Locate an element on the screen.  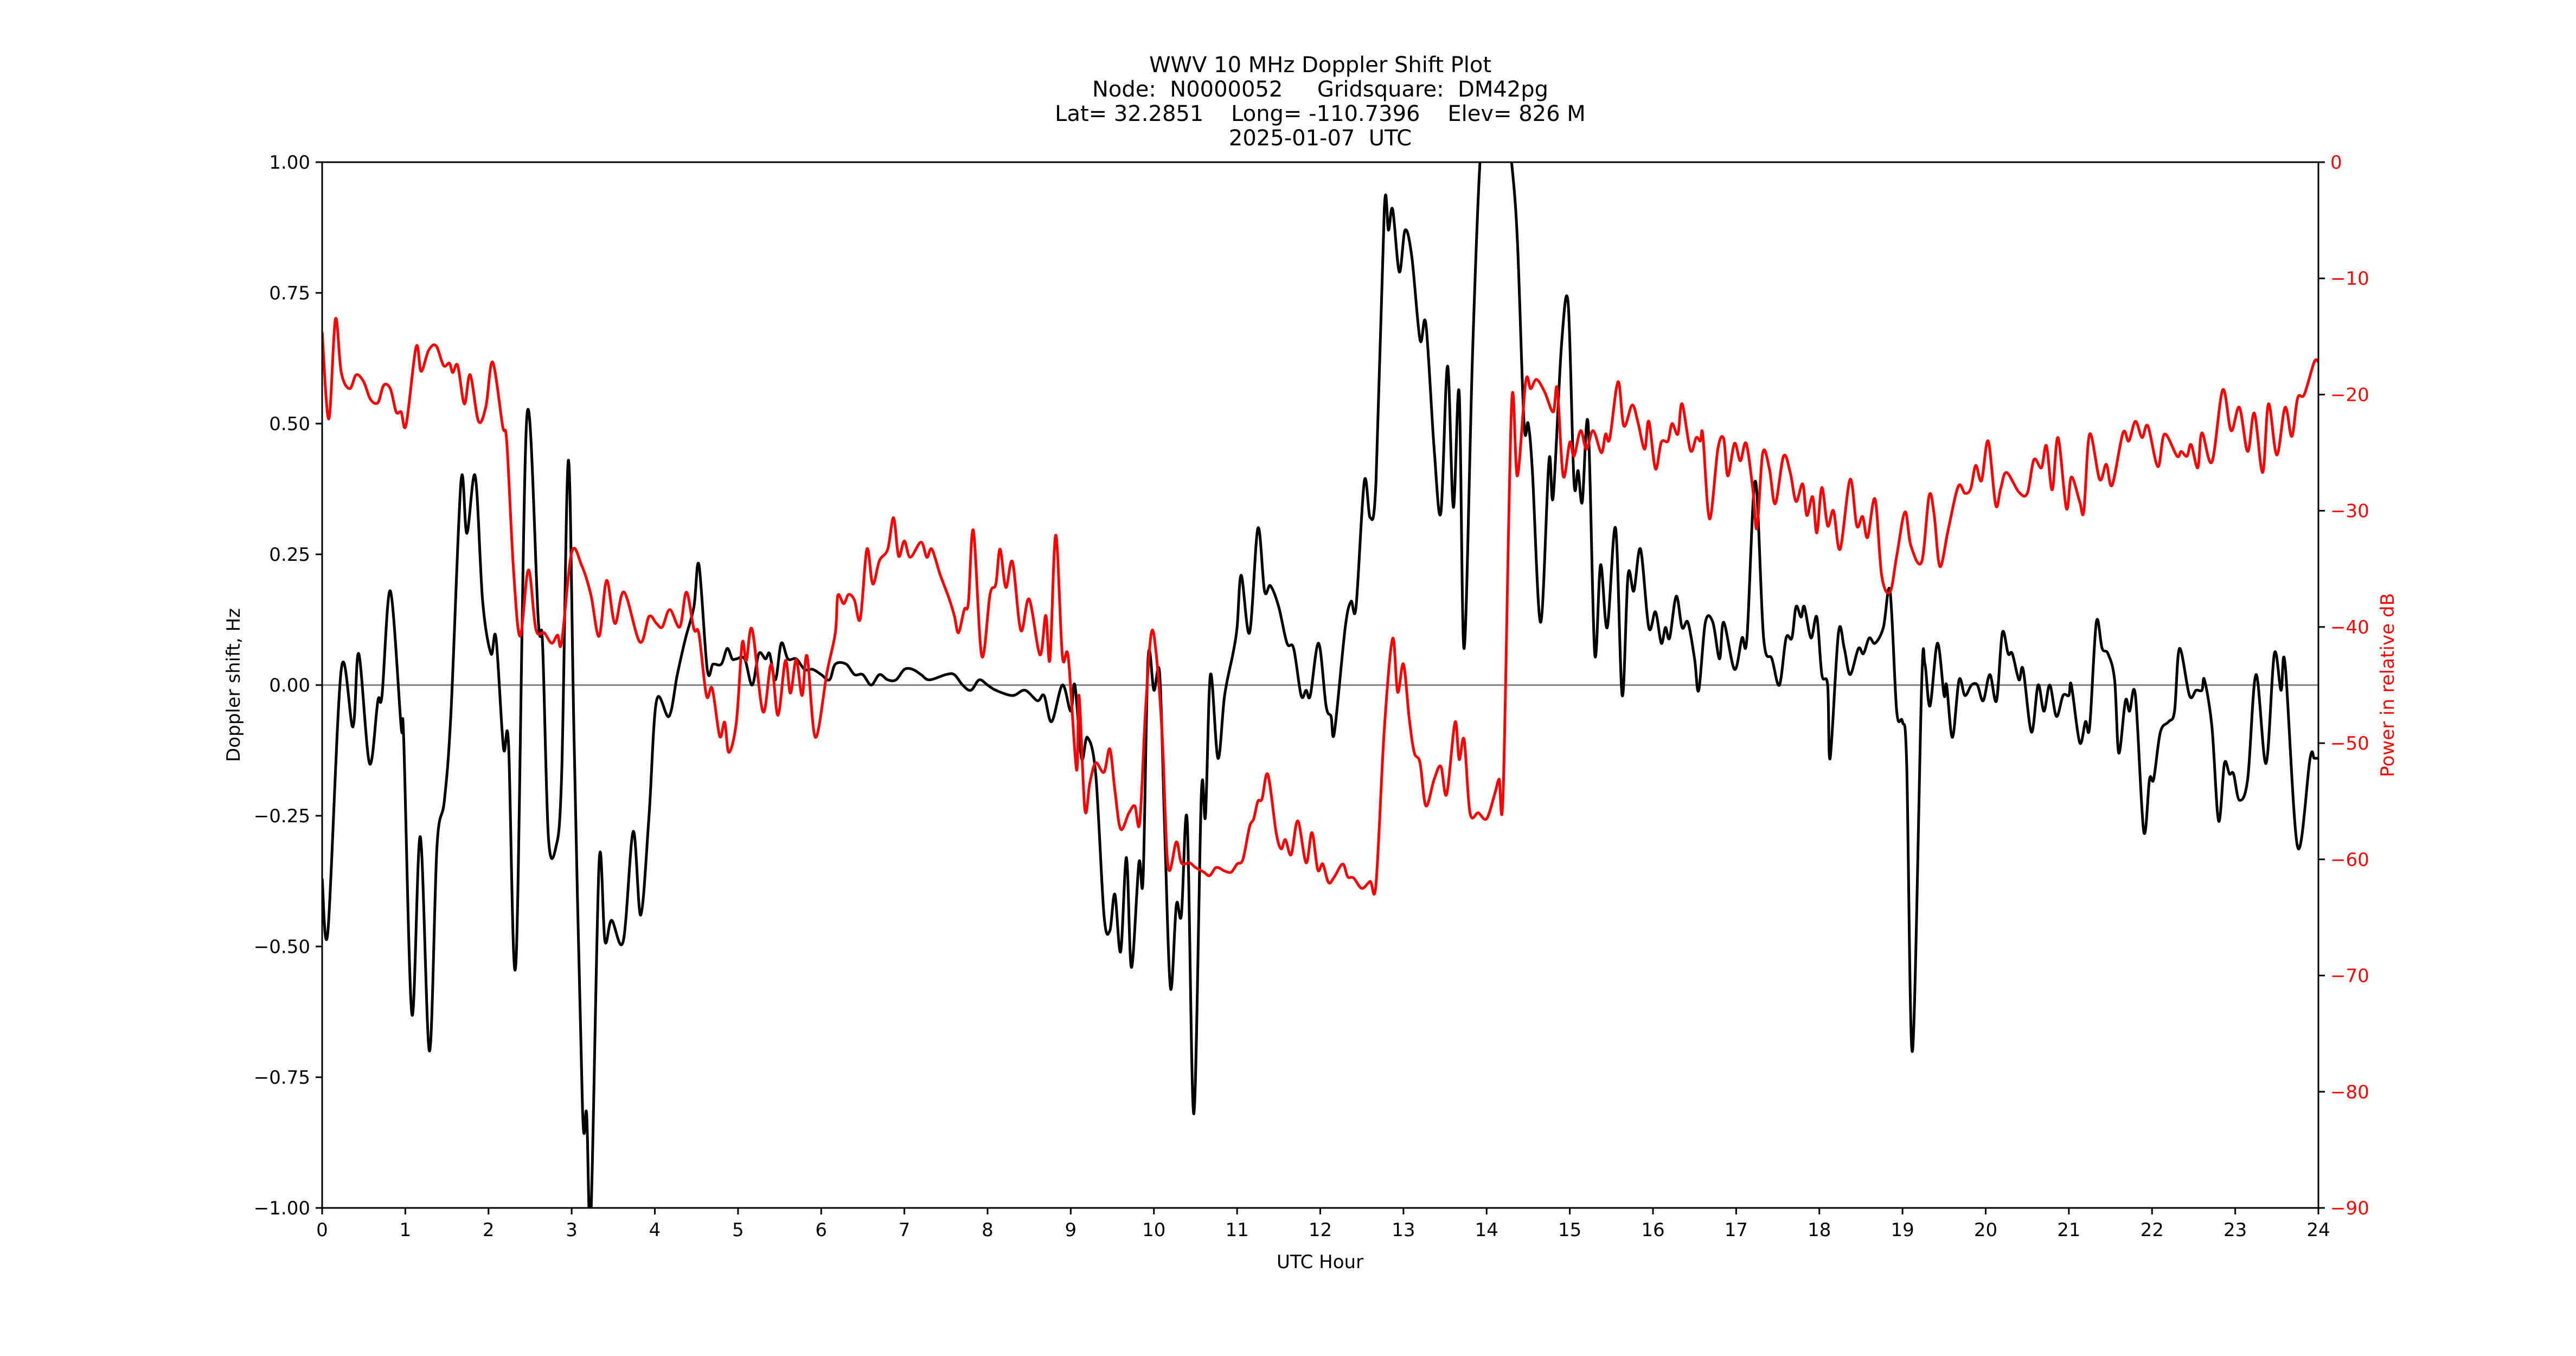
y-axis-left-label: Doppler shift, Hz is located at coordinates (234, 685).